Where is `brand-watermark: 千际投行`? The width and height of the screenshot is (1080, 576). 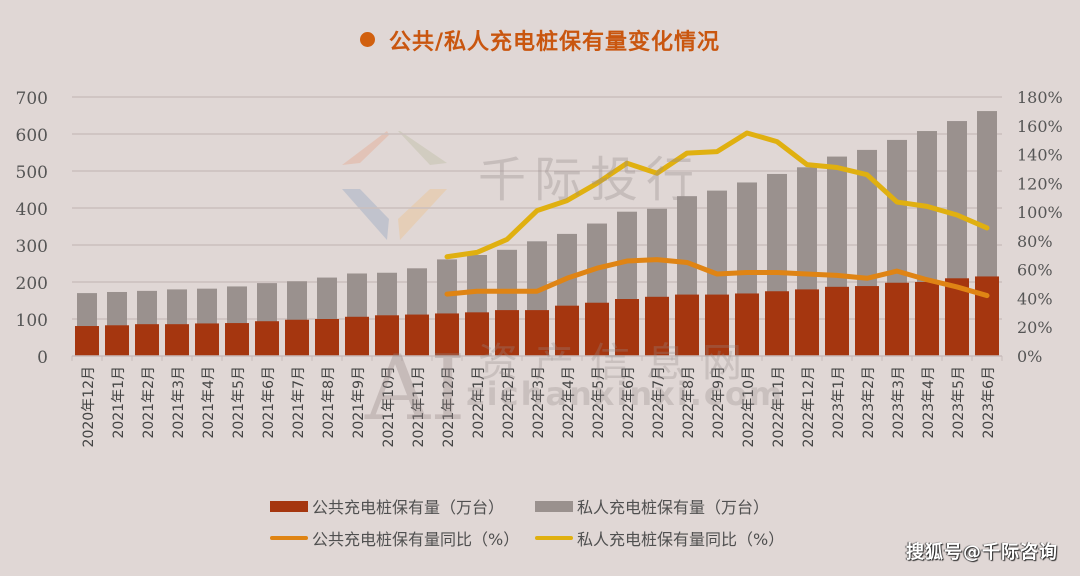
brand-watermark: 千际投行 is located at coordinates (590, 180).